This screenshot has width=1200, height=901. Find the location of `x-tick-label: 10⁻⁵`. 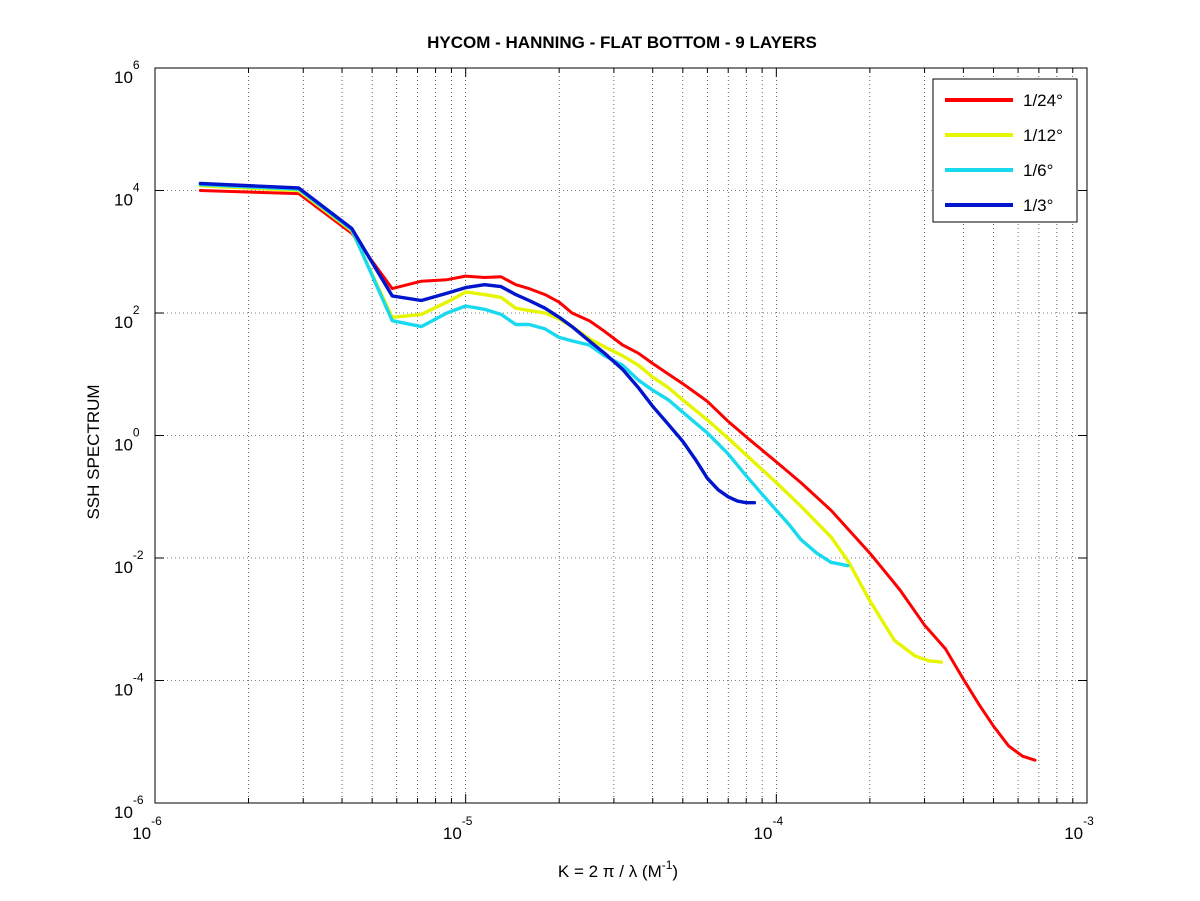

x-tick-label: 10⁻⁵ is located at coordinates (458, 828).